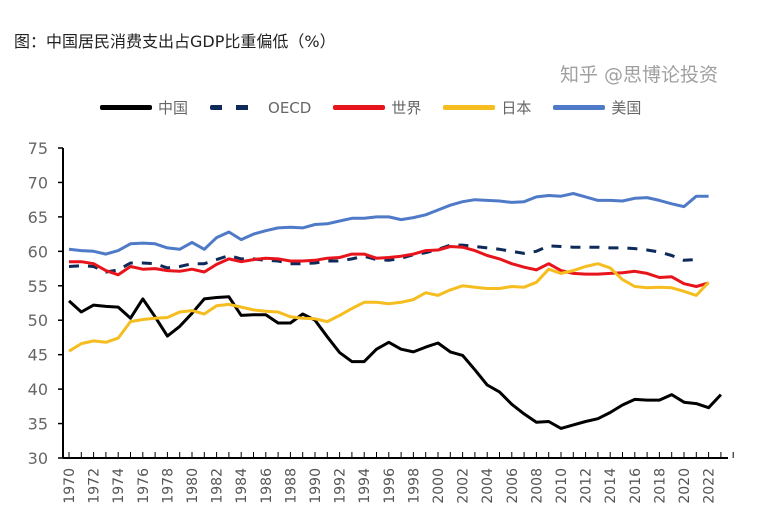  What do you see at coordinates (611, 486) in the screenshot?
I see `x-tick-label: 2014` at bounding box center [611, 486].